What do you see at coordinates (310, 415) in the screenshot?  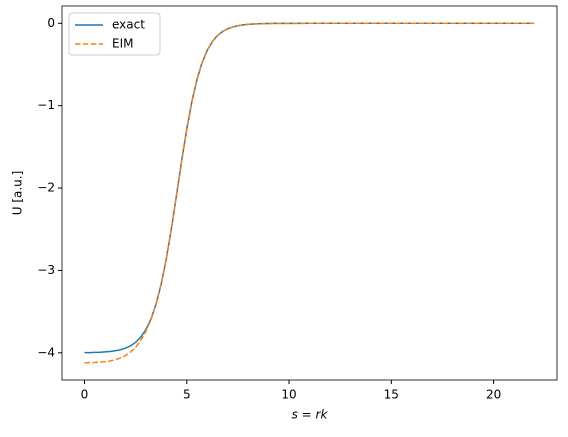 I see `x-axis-label: s = rk` at bounding box center [310, 415].